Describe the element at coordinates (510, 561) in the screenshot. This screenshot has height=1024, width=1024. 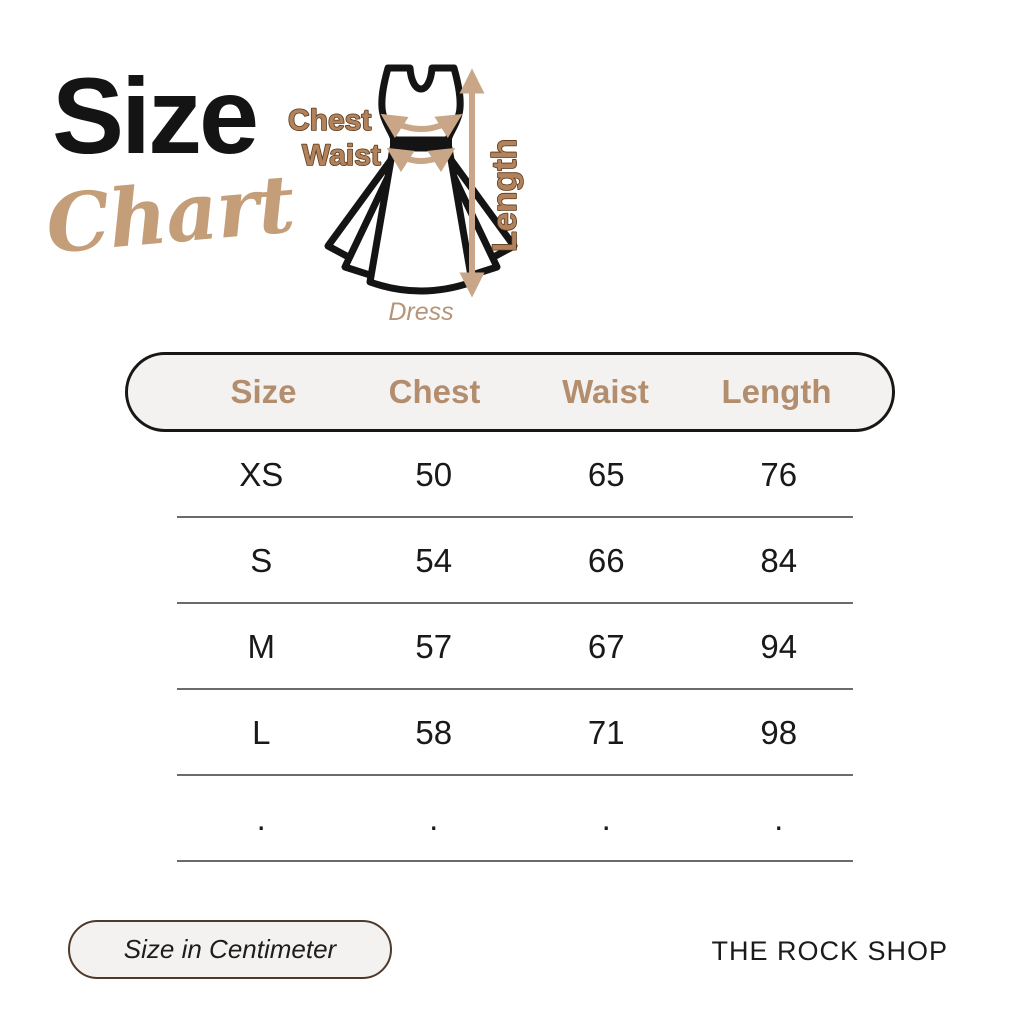
I see `table-row-s: S 54 66 84` at that location.